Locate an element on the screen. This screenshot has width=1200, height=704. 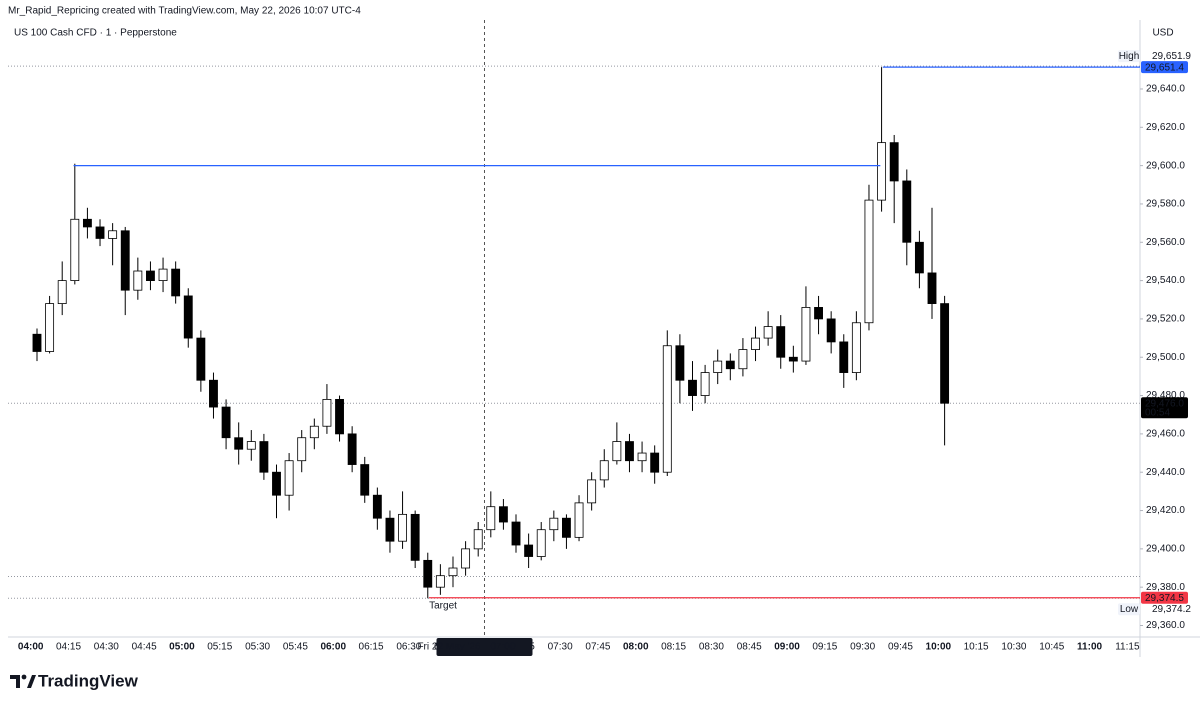
x-tick-label: 07:45 is located at coordinates (597, 647).